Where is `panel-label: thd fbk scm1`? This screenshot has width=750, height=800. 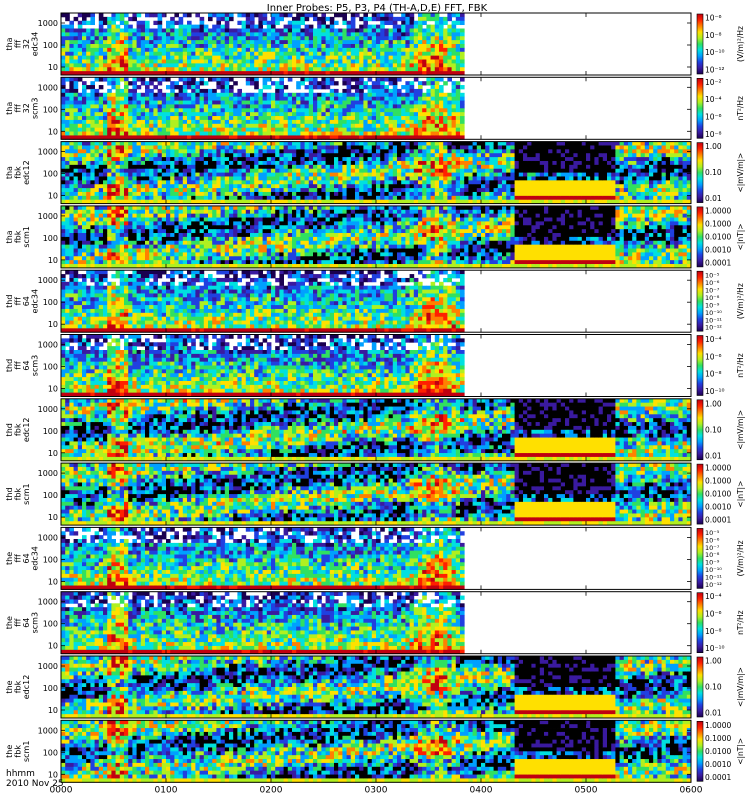
panel-label: thd fbk scm1 is located at coordinates (18, 493).